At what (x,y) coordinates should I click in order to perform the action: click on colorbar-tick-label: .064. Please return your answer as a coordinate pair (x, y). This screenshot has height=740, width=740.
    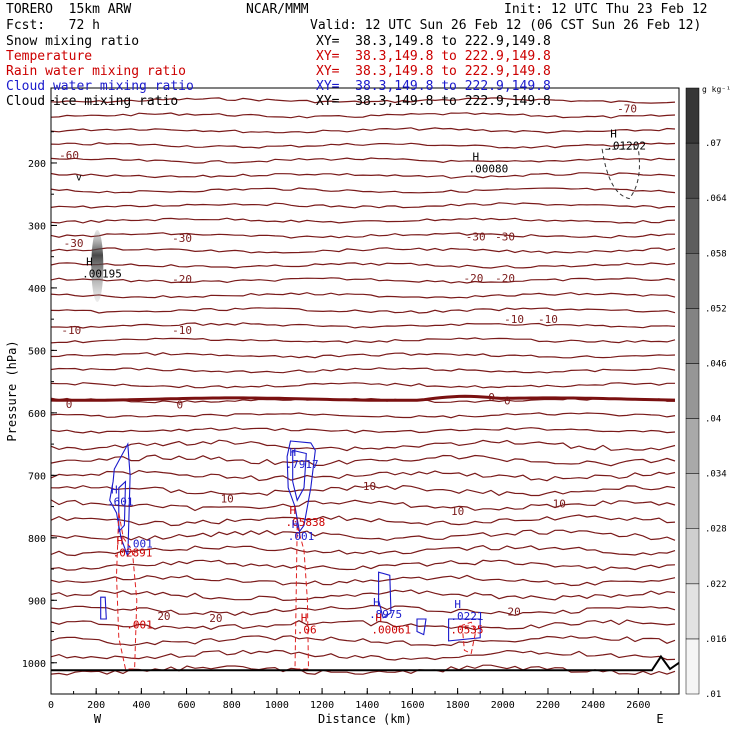
    Looking at the image, I should click on (716, 199).